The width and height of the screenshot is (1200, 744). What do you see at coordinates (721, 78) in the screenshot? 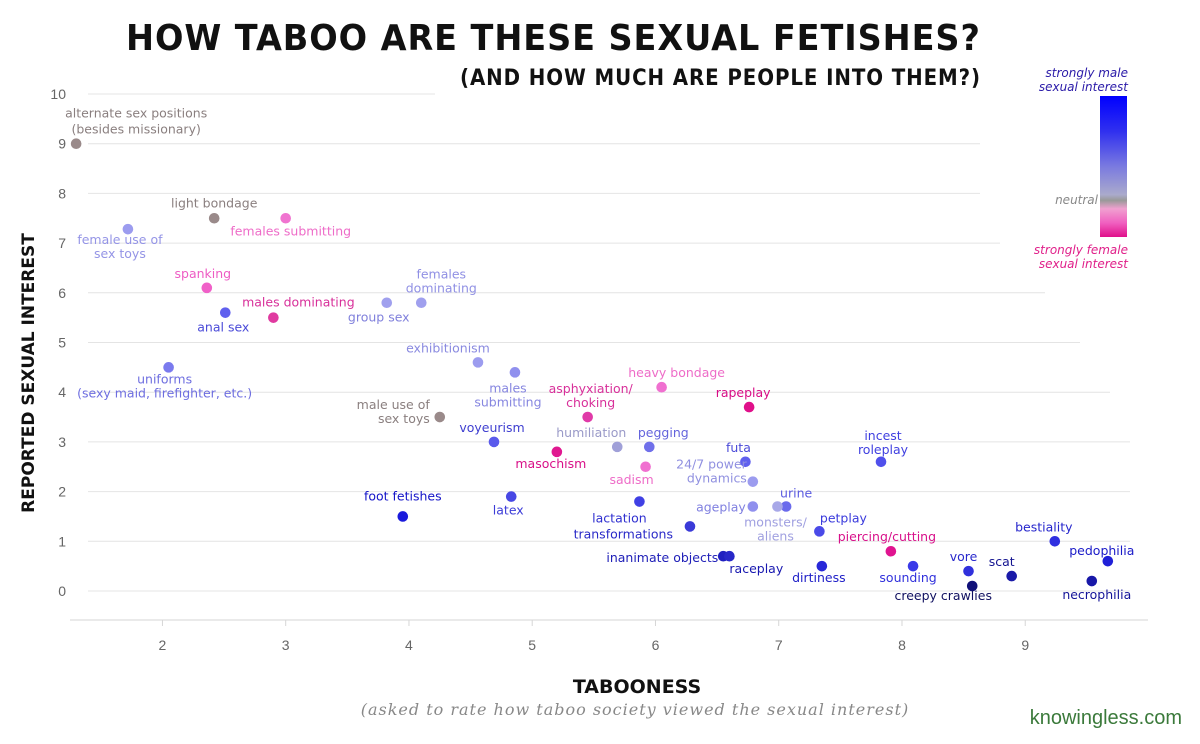
I see `chart-subtitle: (AND HOW MUCH ARE PEOPLE INTO THEM?)` at bounding box center [721, 78].